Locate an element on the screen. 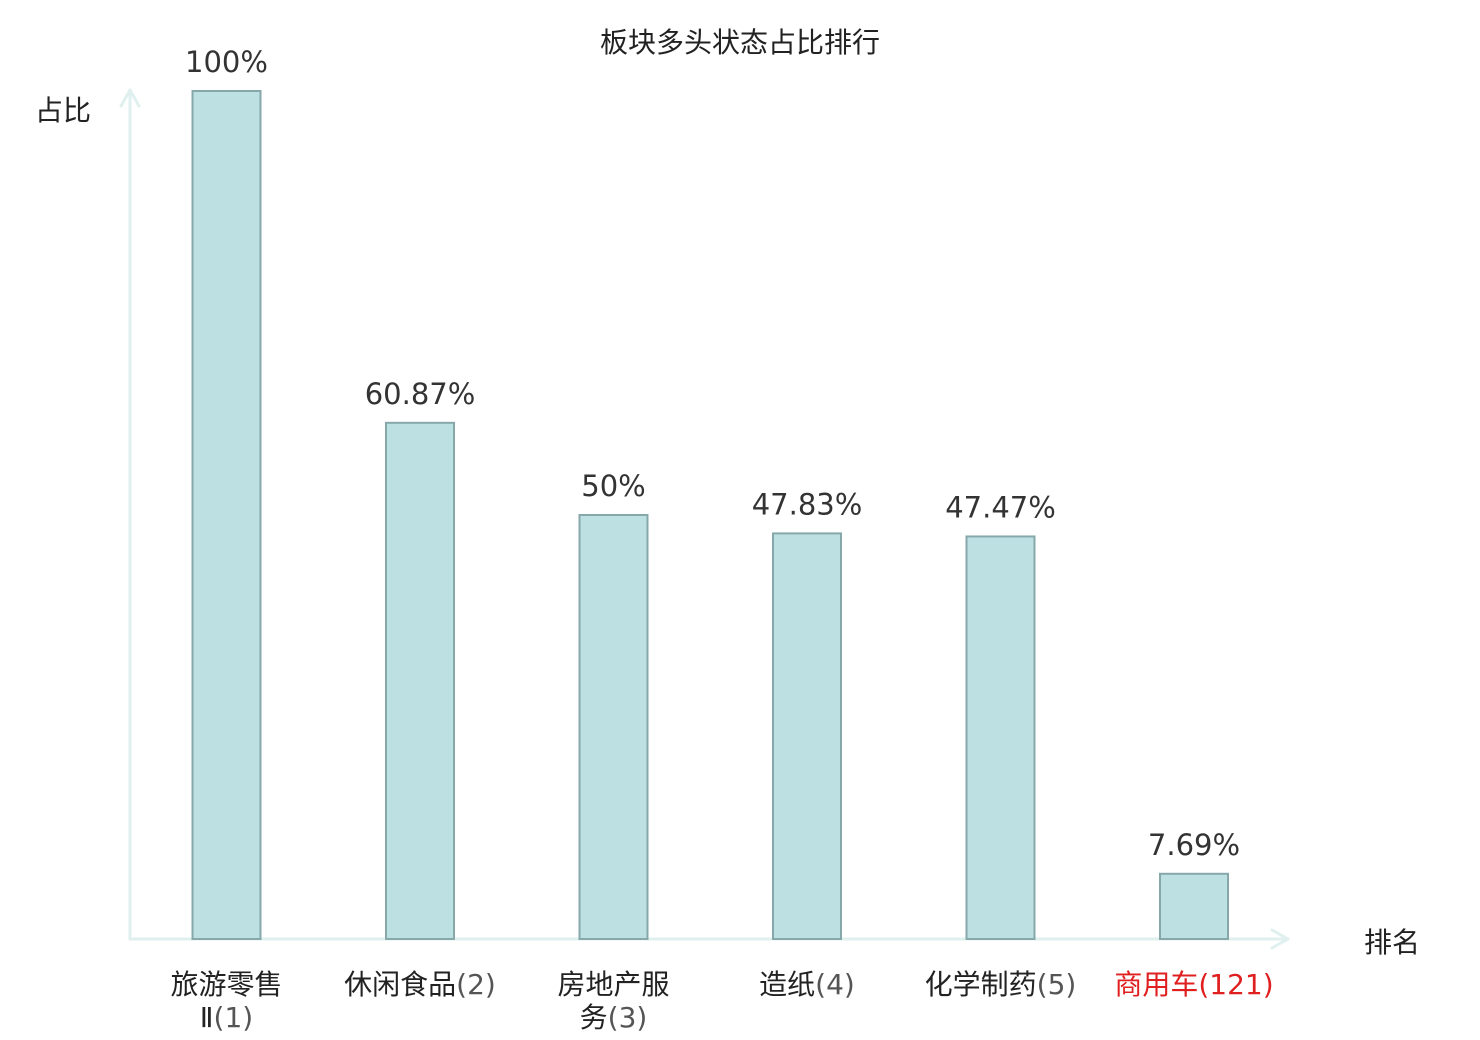  value-label: 50% is located at coordinates (613, 486).